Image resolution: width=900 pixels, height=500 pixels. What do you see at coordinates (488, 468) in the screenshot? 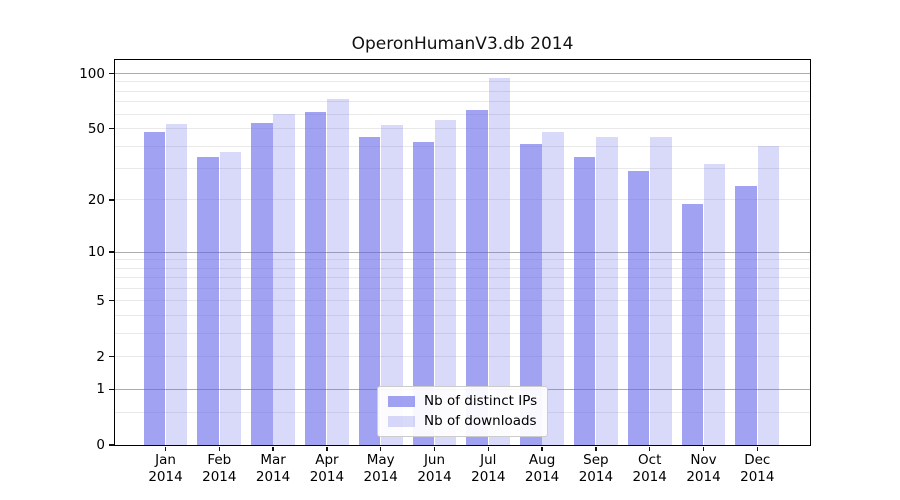
I see `x-tick-label: Jul 2014` at bounding box center [488, 468].